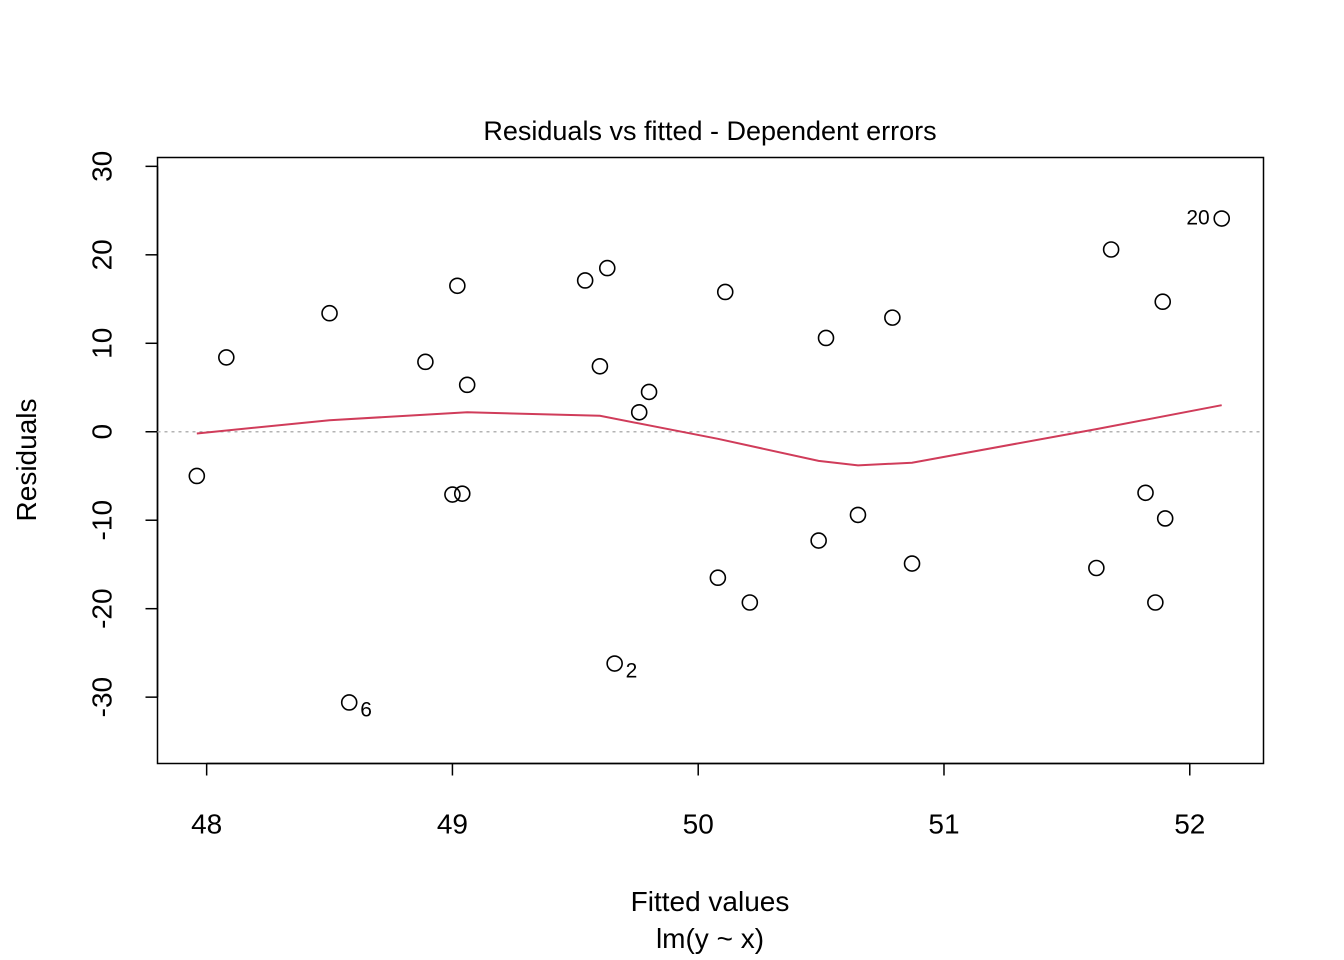 The image size is (1344, 960). Describe the element at coordinates (710, 901) in the screenshot. I see `x-axis-label: Fitted values` at that location.